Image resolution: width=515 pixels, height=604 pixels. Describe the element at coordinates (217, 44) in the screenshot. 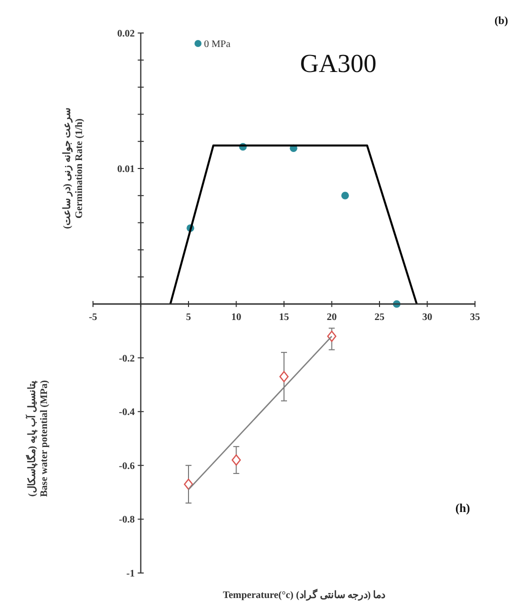

I see `legend-label: 0 MPa` at that location.